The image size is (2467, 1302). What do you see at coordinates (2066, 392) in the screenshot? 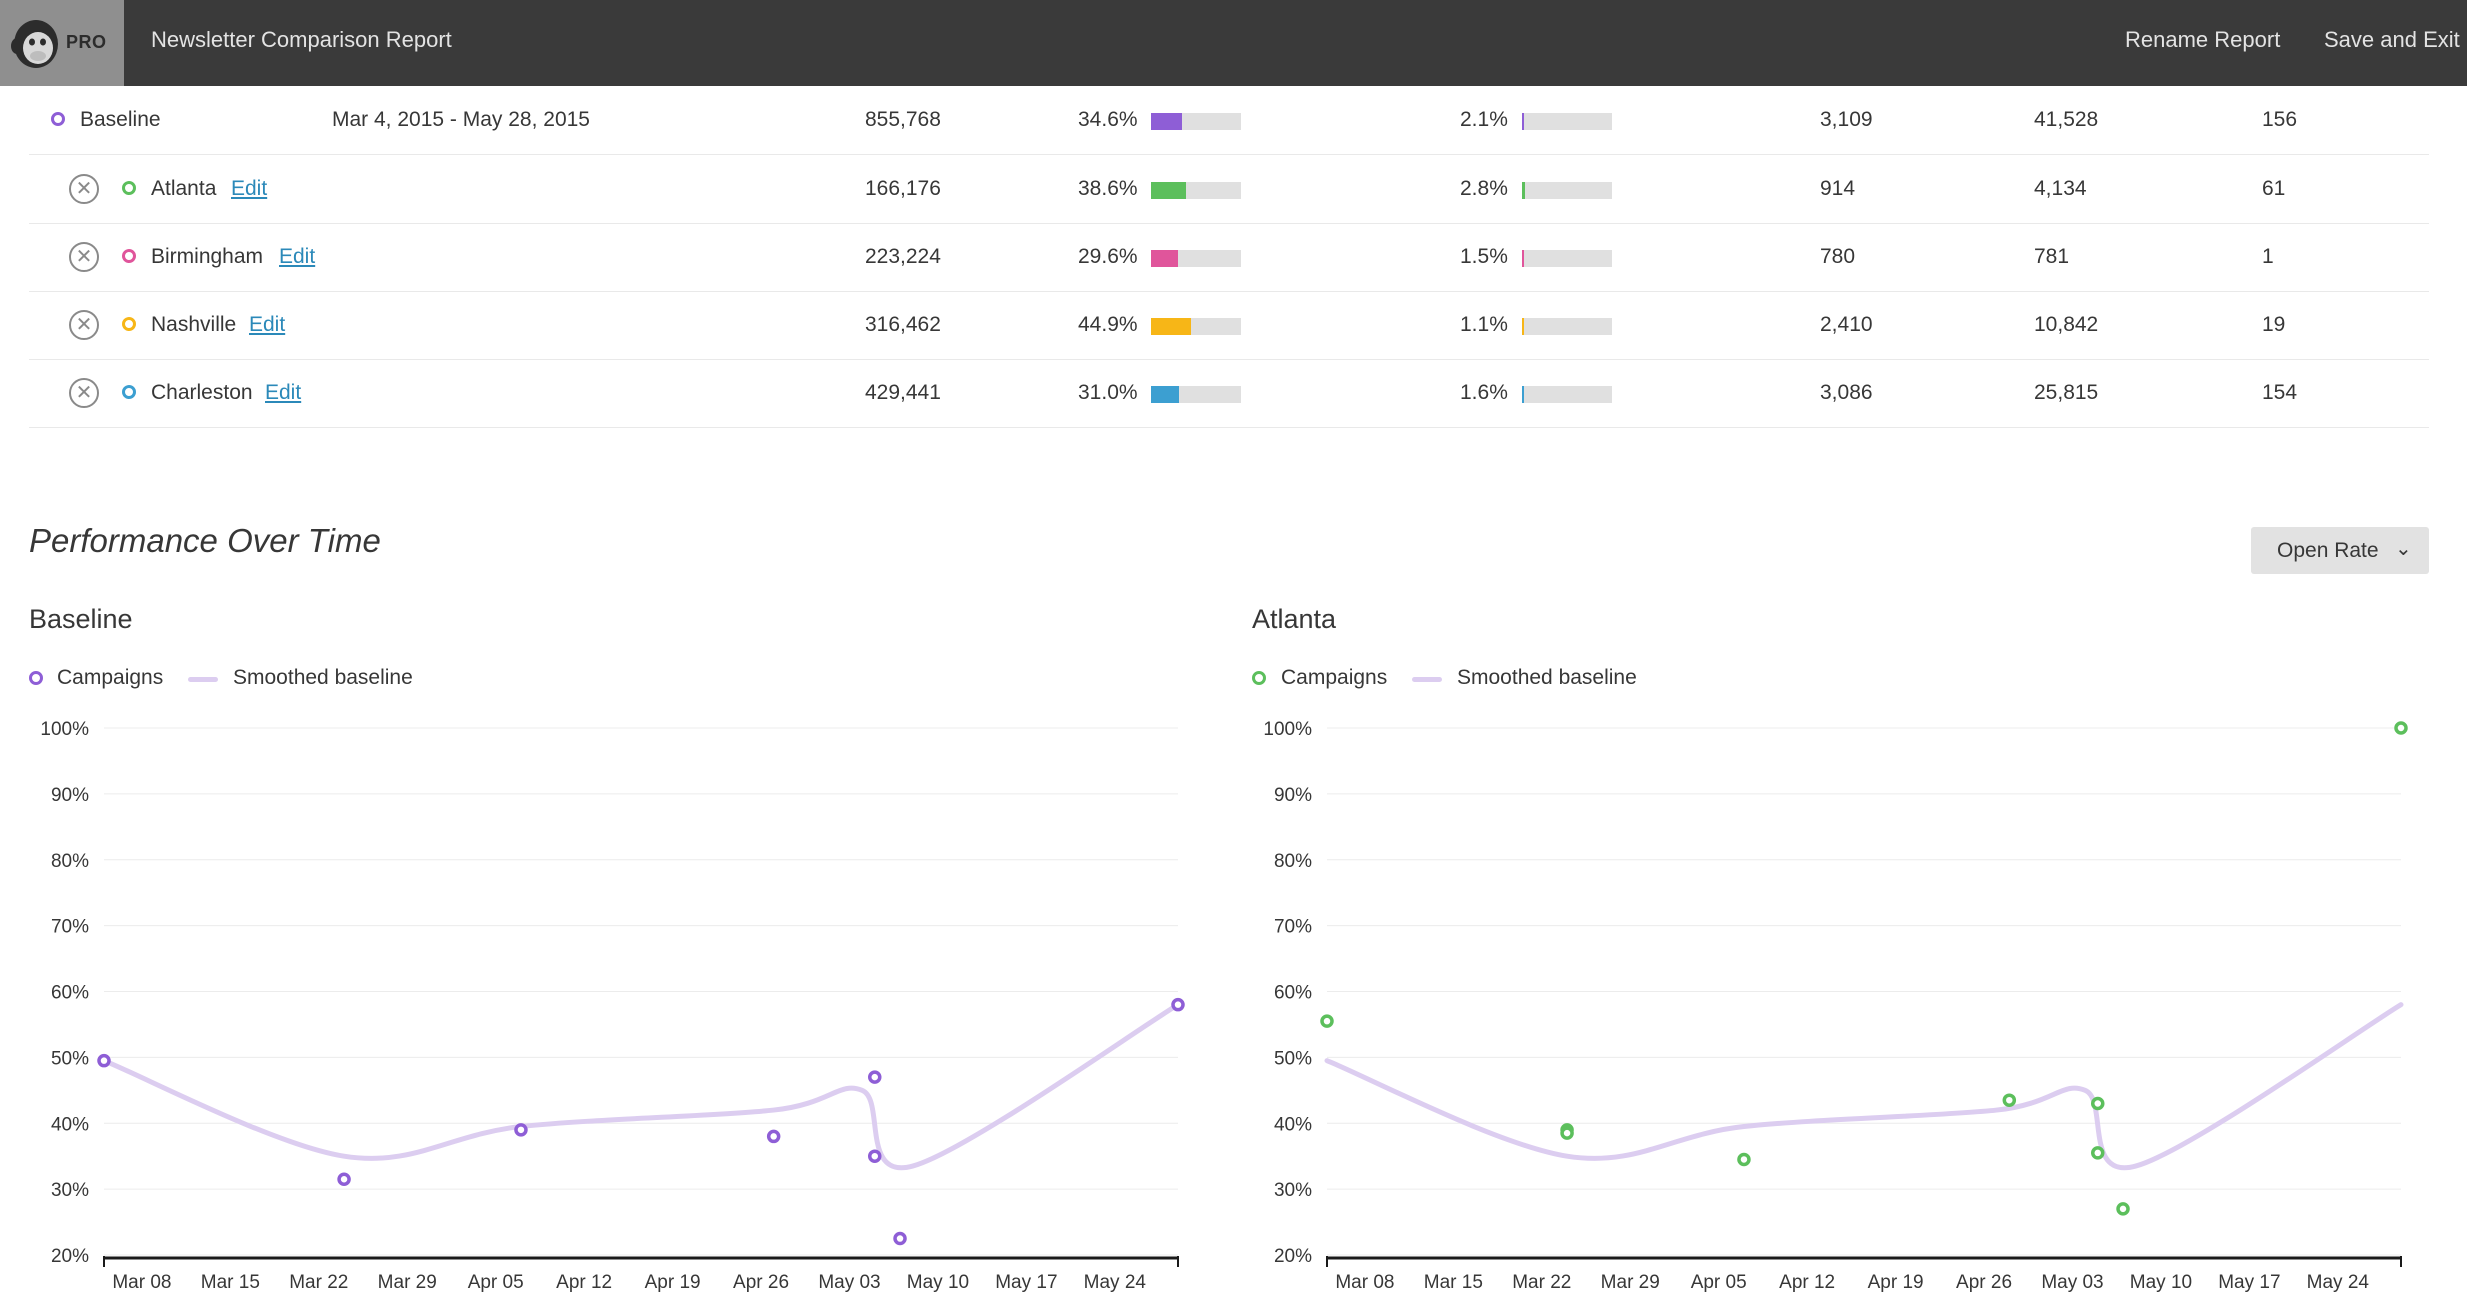
I see `col6-value: 25,815` at bounding box center [2066, 392].